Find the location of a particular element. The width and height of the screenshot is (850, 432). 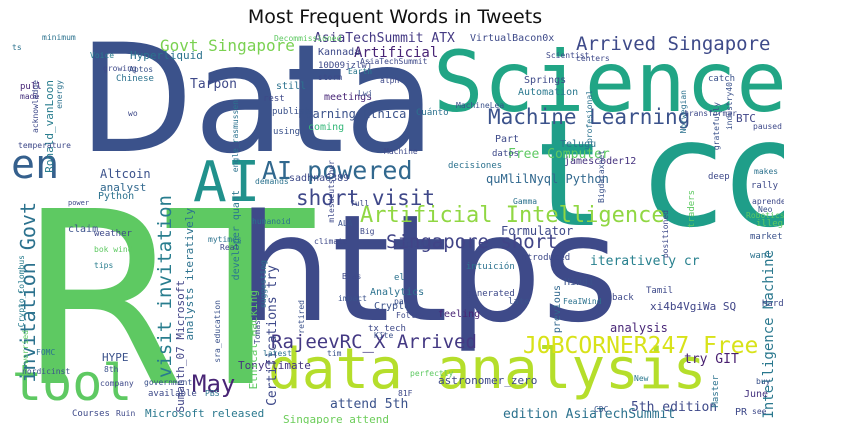

cloud-word-new: New is located at coordinates (641, 378).